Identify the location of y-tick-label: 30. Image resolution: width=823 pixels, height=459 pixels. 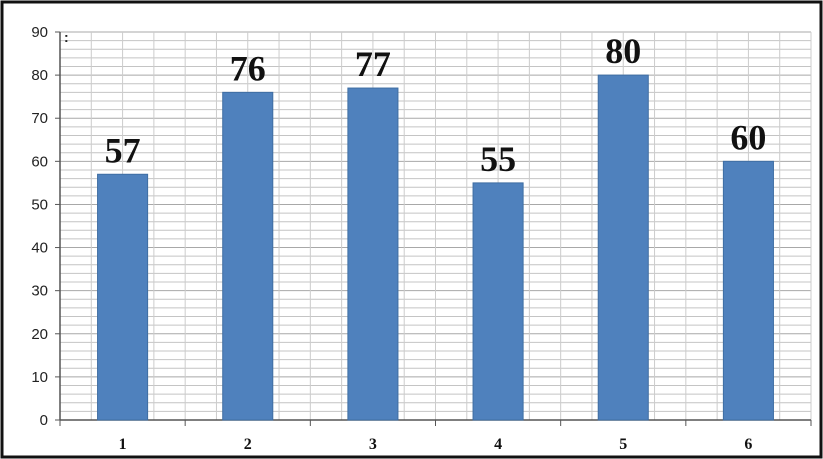
(39, 291).